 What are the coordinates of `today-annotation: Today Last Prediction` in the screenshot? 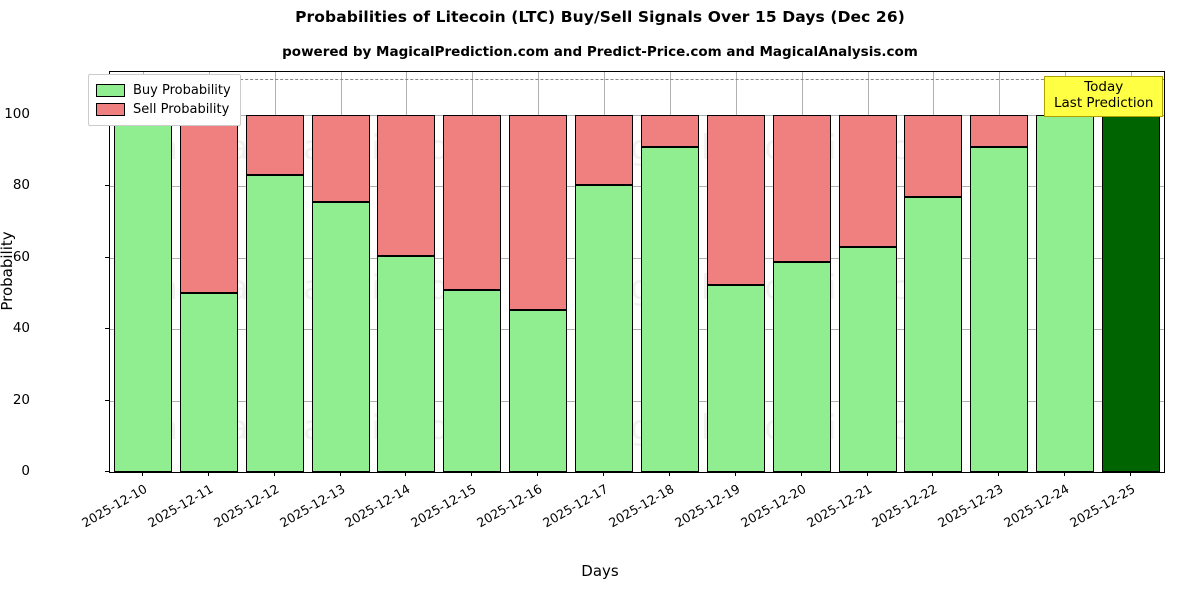 It's located at (1104, 96).